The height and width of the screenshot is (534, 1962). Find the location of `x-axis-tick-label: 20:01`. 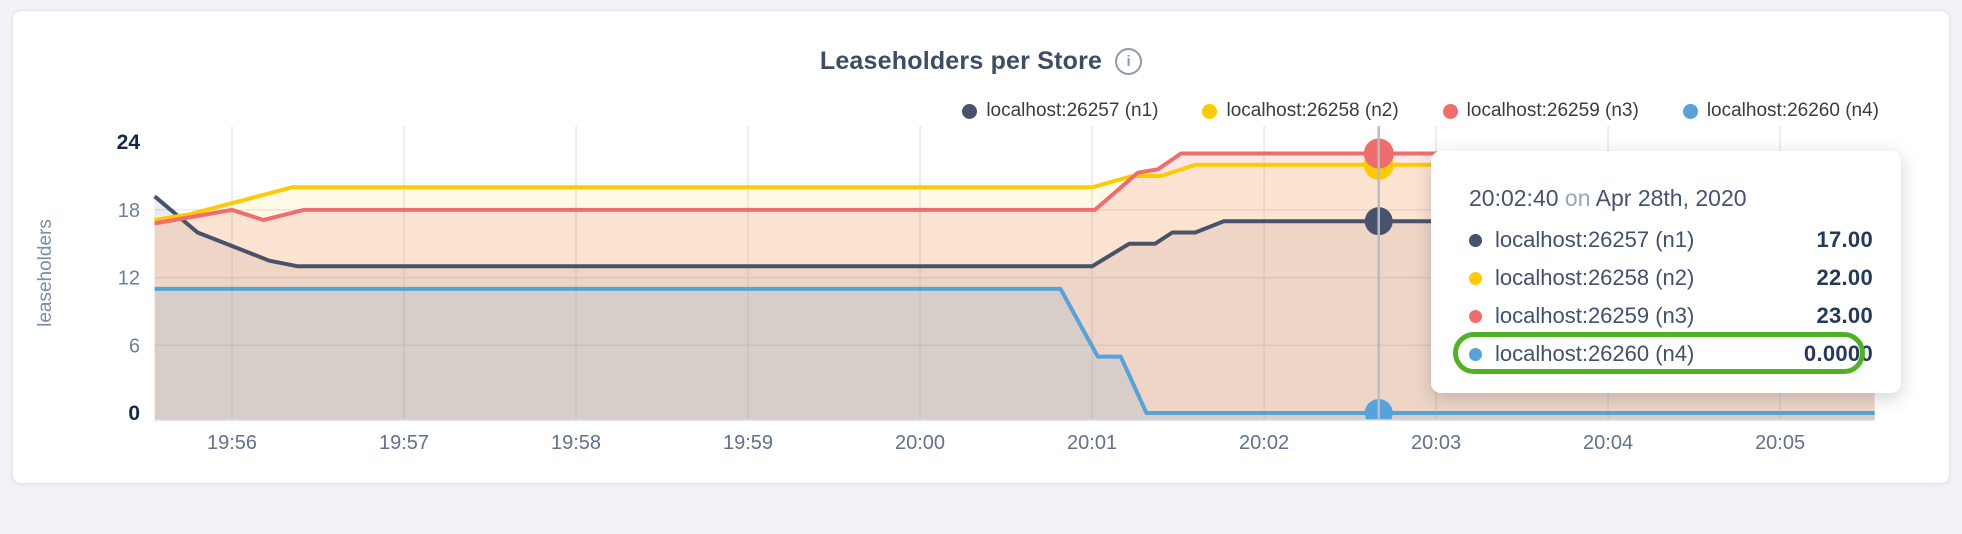

x-axis-tick-label: 20:01 is located at coordinates (1092, 443).